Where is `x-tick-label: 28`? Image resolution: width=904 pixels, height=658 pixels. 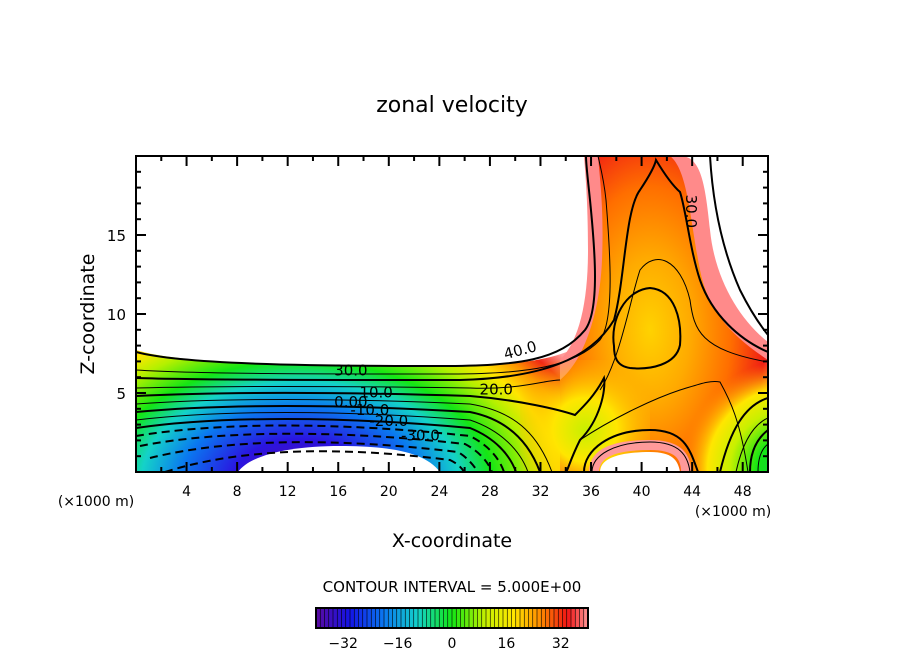 x-tick-label: 28 is located at coordinates (490, 492).